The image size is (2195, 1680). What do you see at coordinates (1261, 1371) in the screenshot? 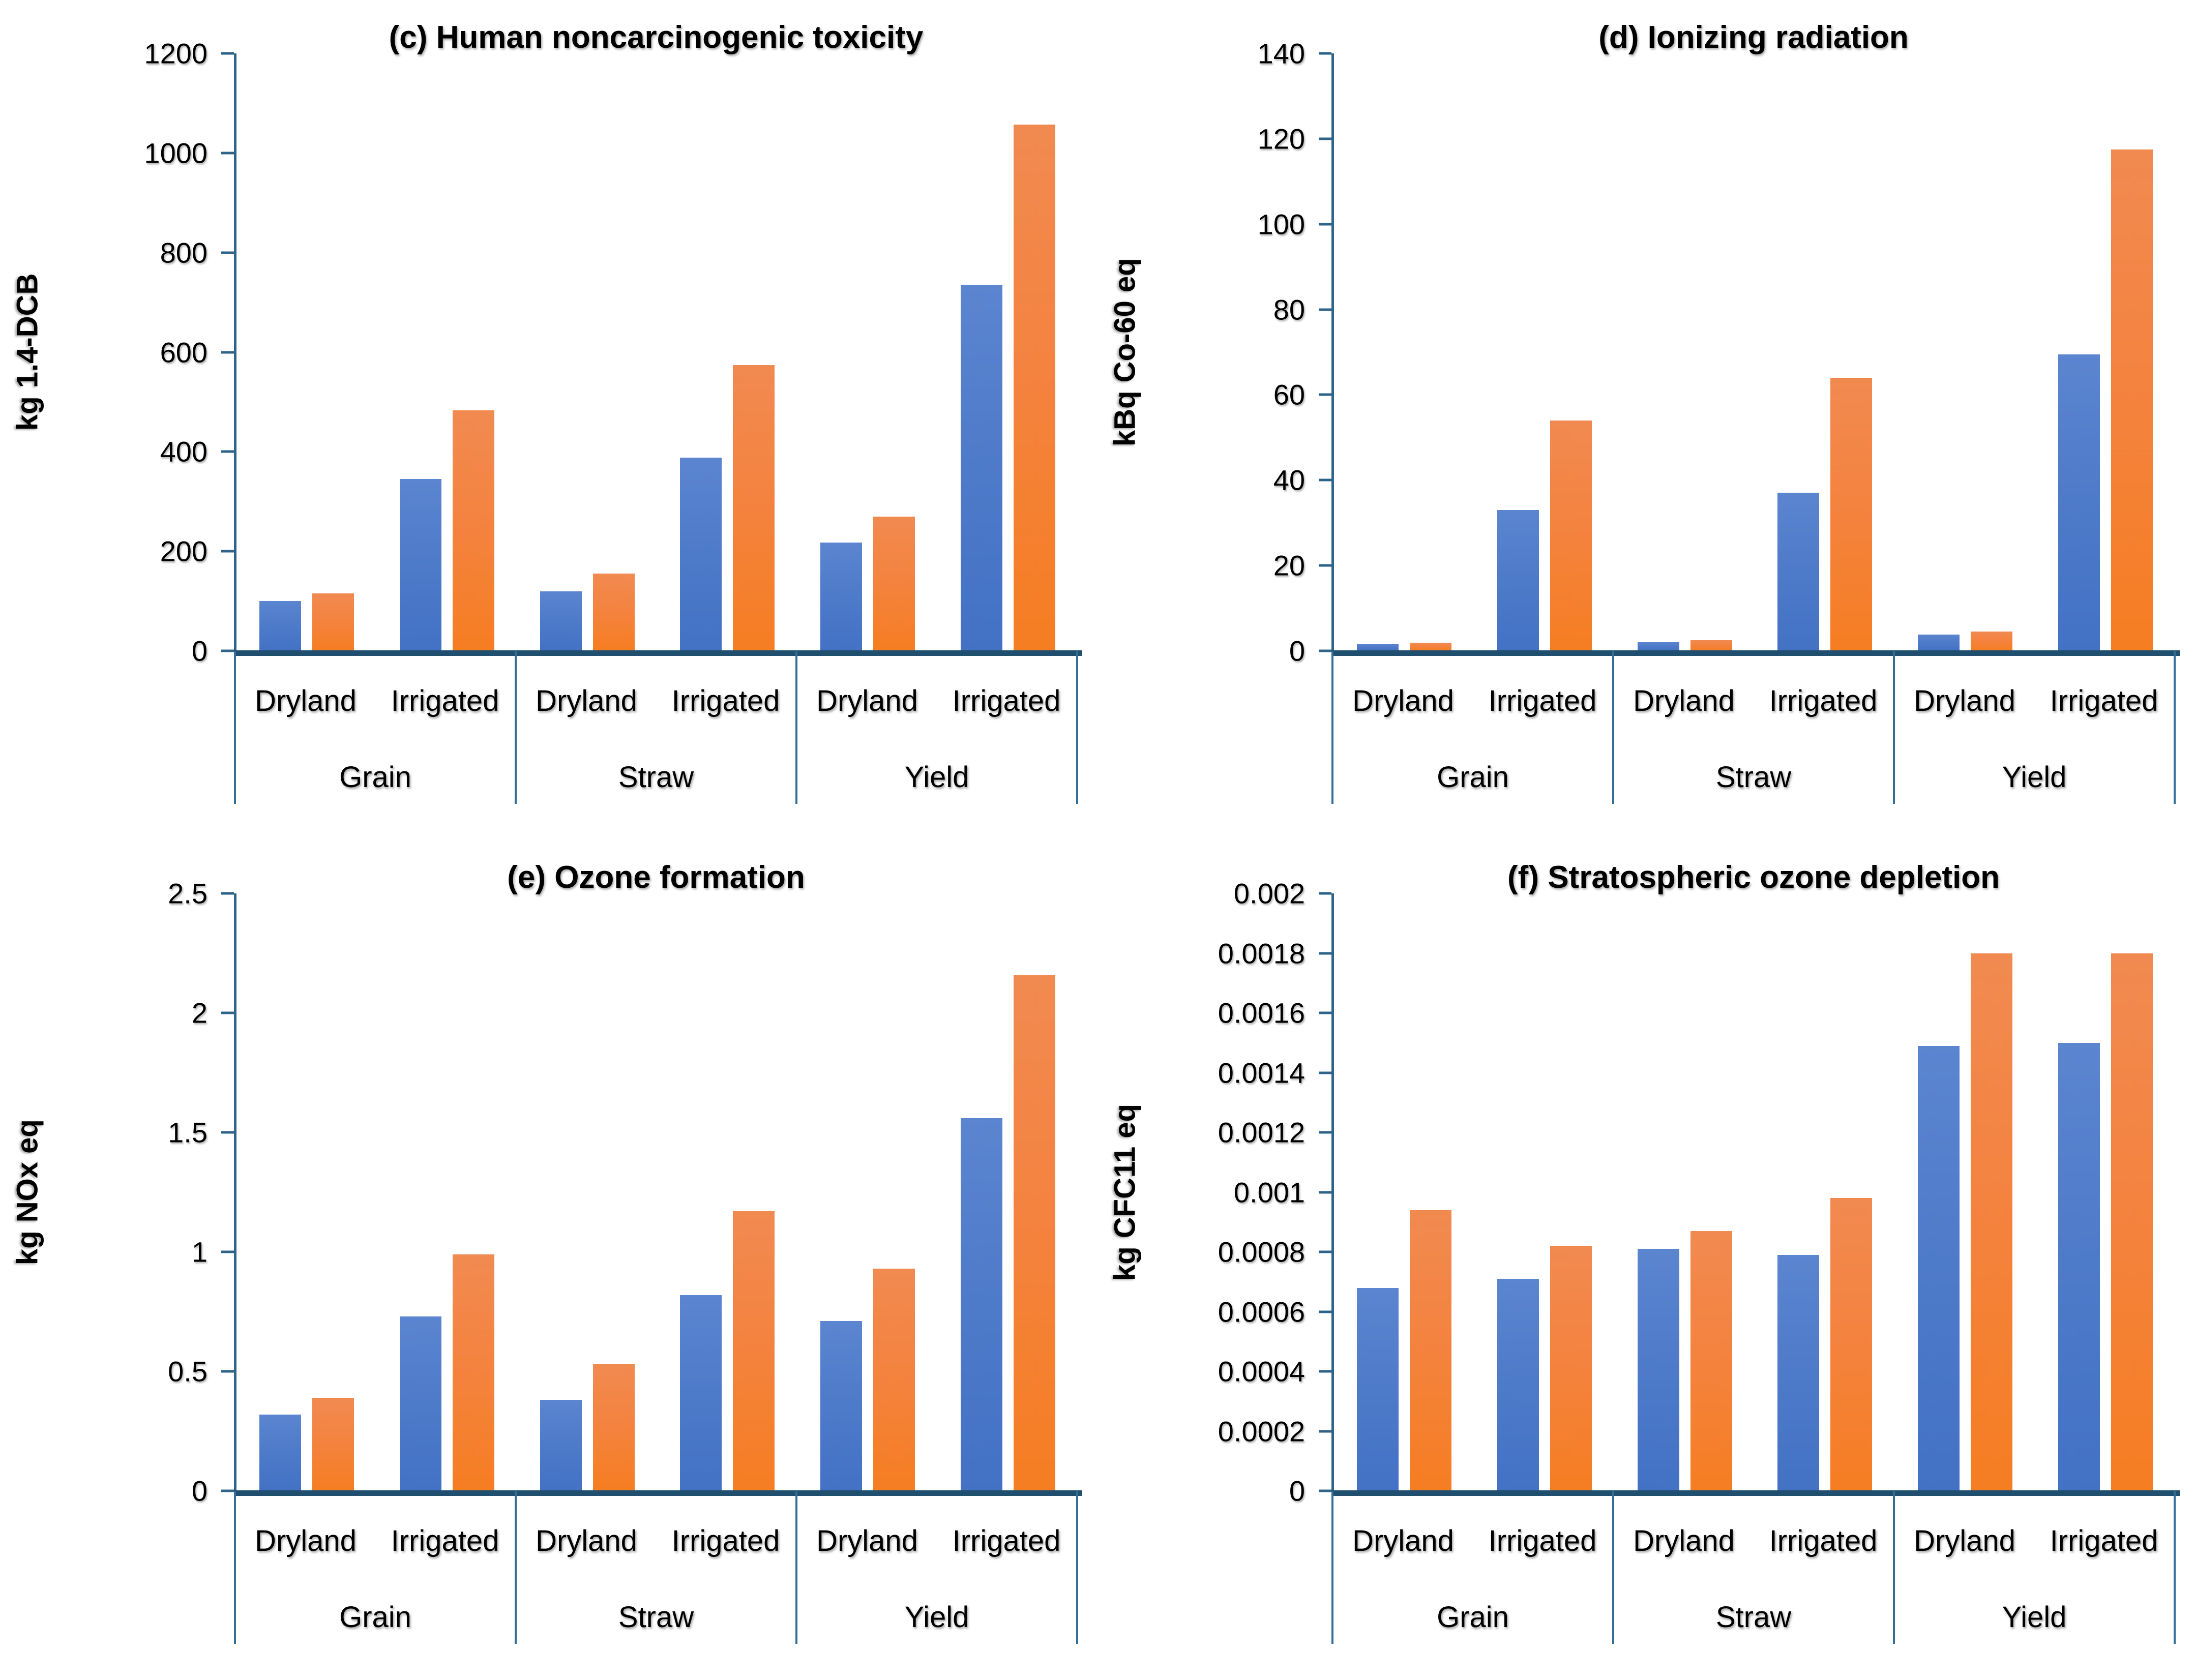
I see `y-tick-label: 0.0004` at bounding box center [1261, 1371].